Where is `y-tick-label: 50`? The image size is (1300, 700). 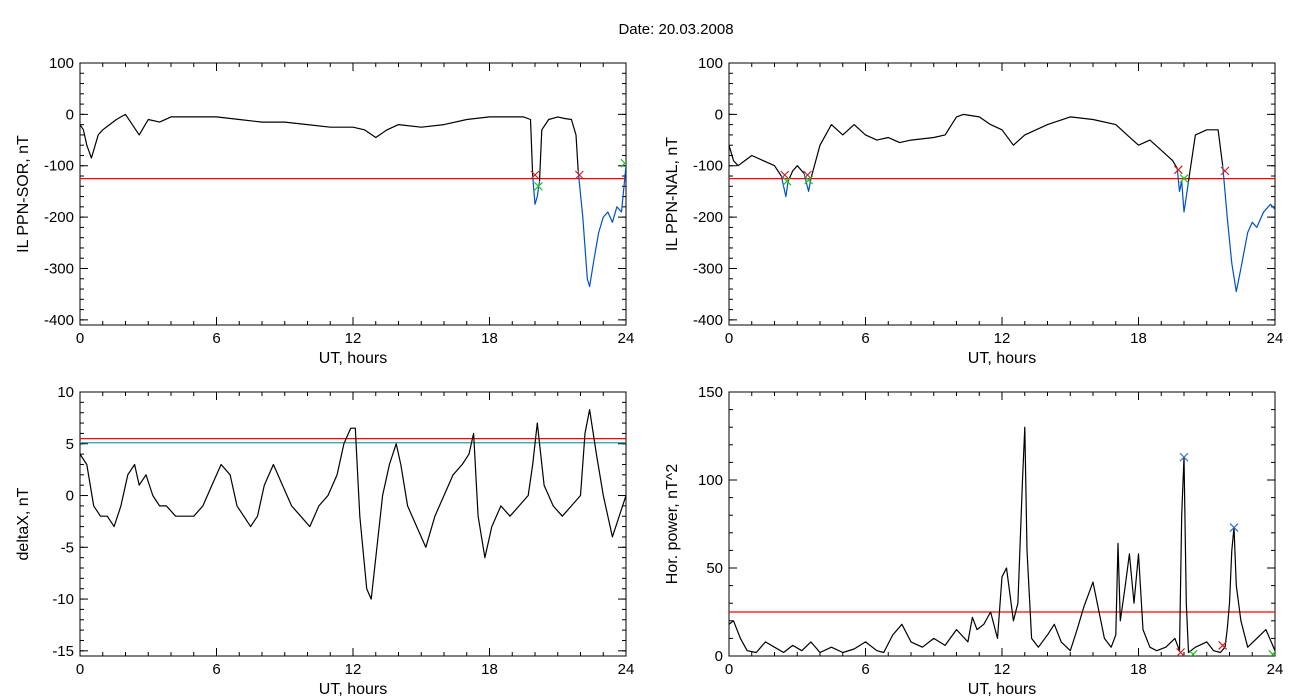
y-tick-label: 50 is located at coordinates (714, 568).